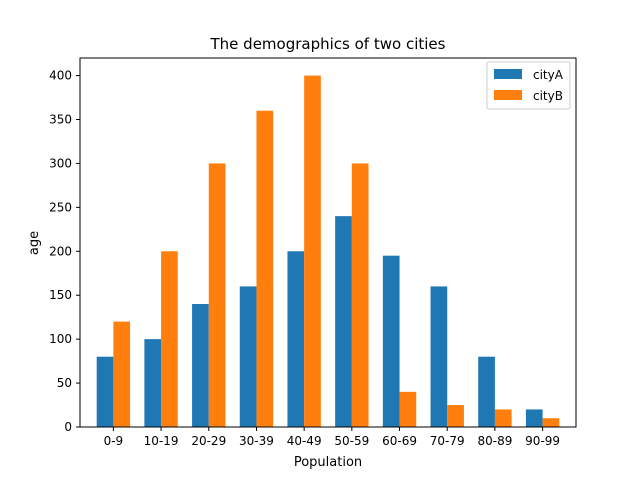 The width and height of the screenshot is (640, 484). I want to click on legend: cityA cityB, so click(528, 85).